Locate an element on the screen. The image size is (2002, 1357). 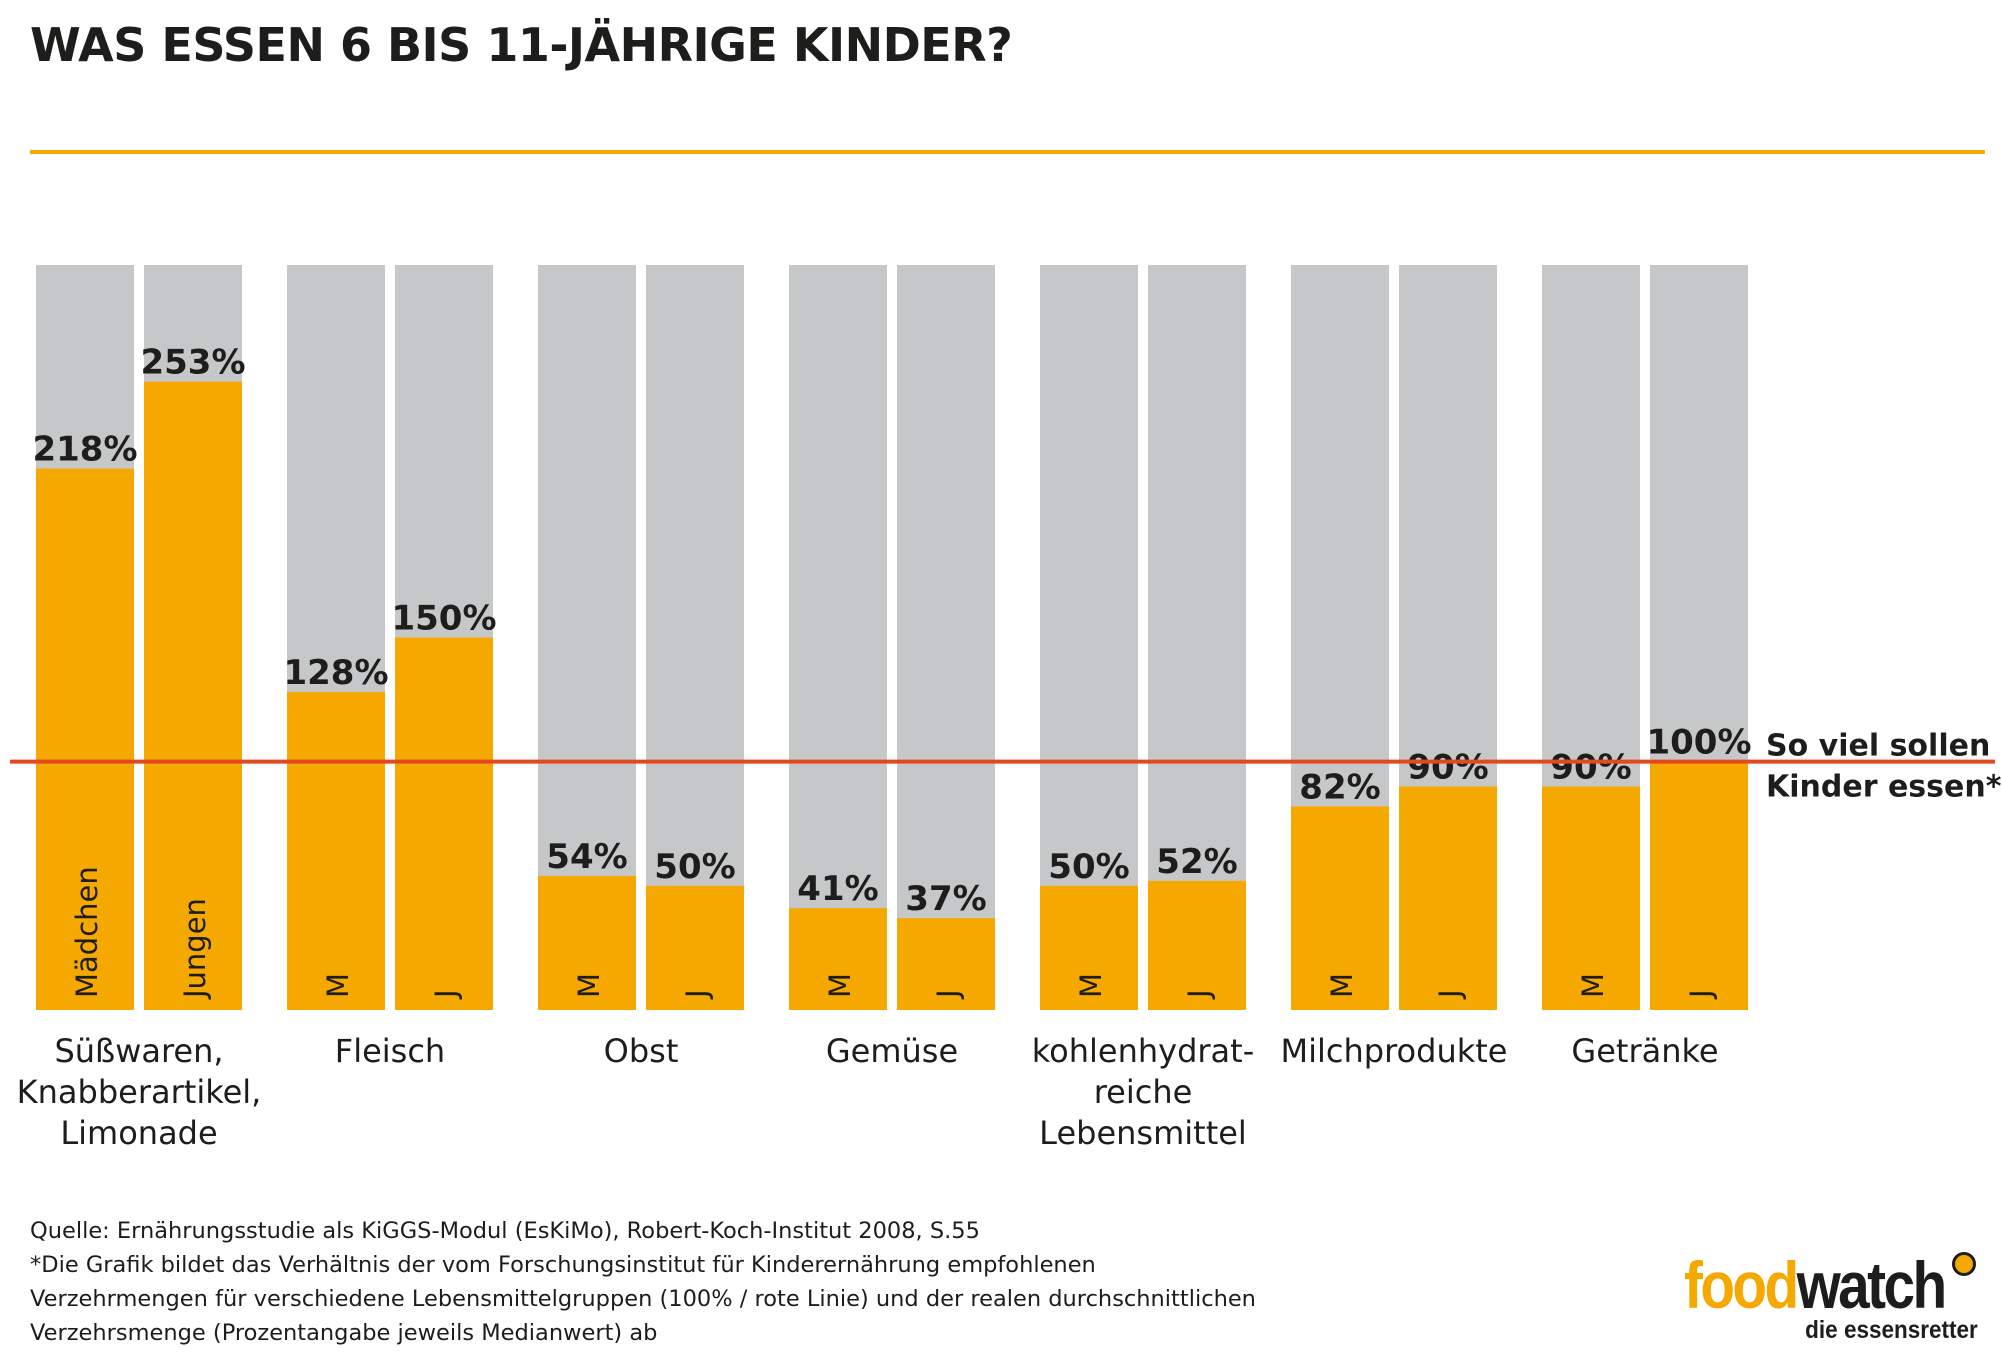
category-label: Lebensmittel is located at coordinates (1143, 1133).